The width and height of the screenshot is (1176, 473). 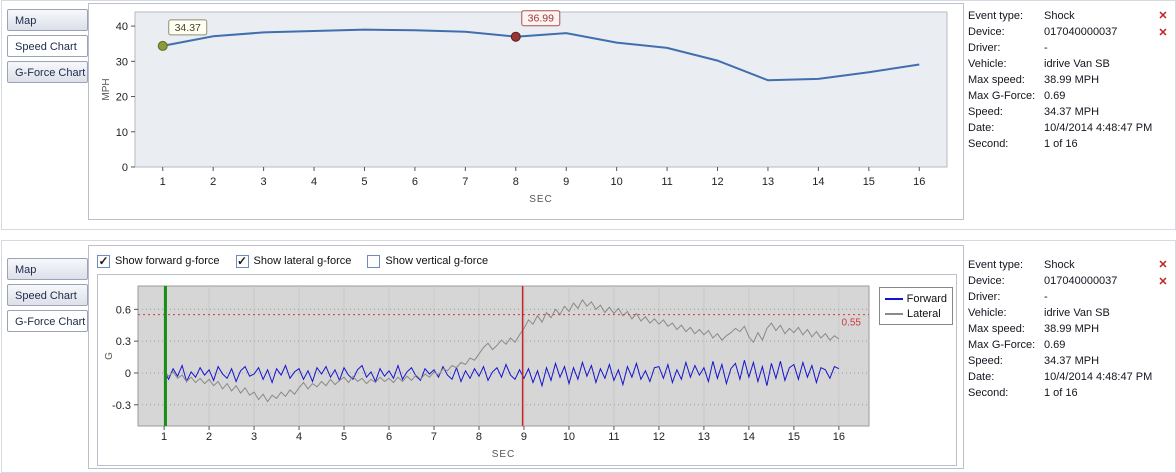 I want to click on checkbox-box-icon, so click(x=374, y=261).